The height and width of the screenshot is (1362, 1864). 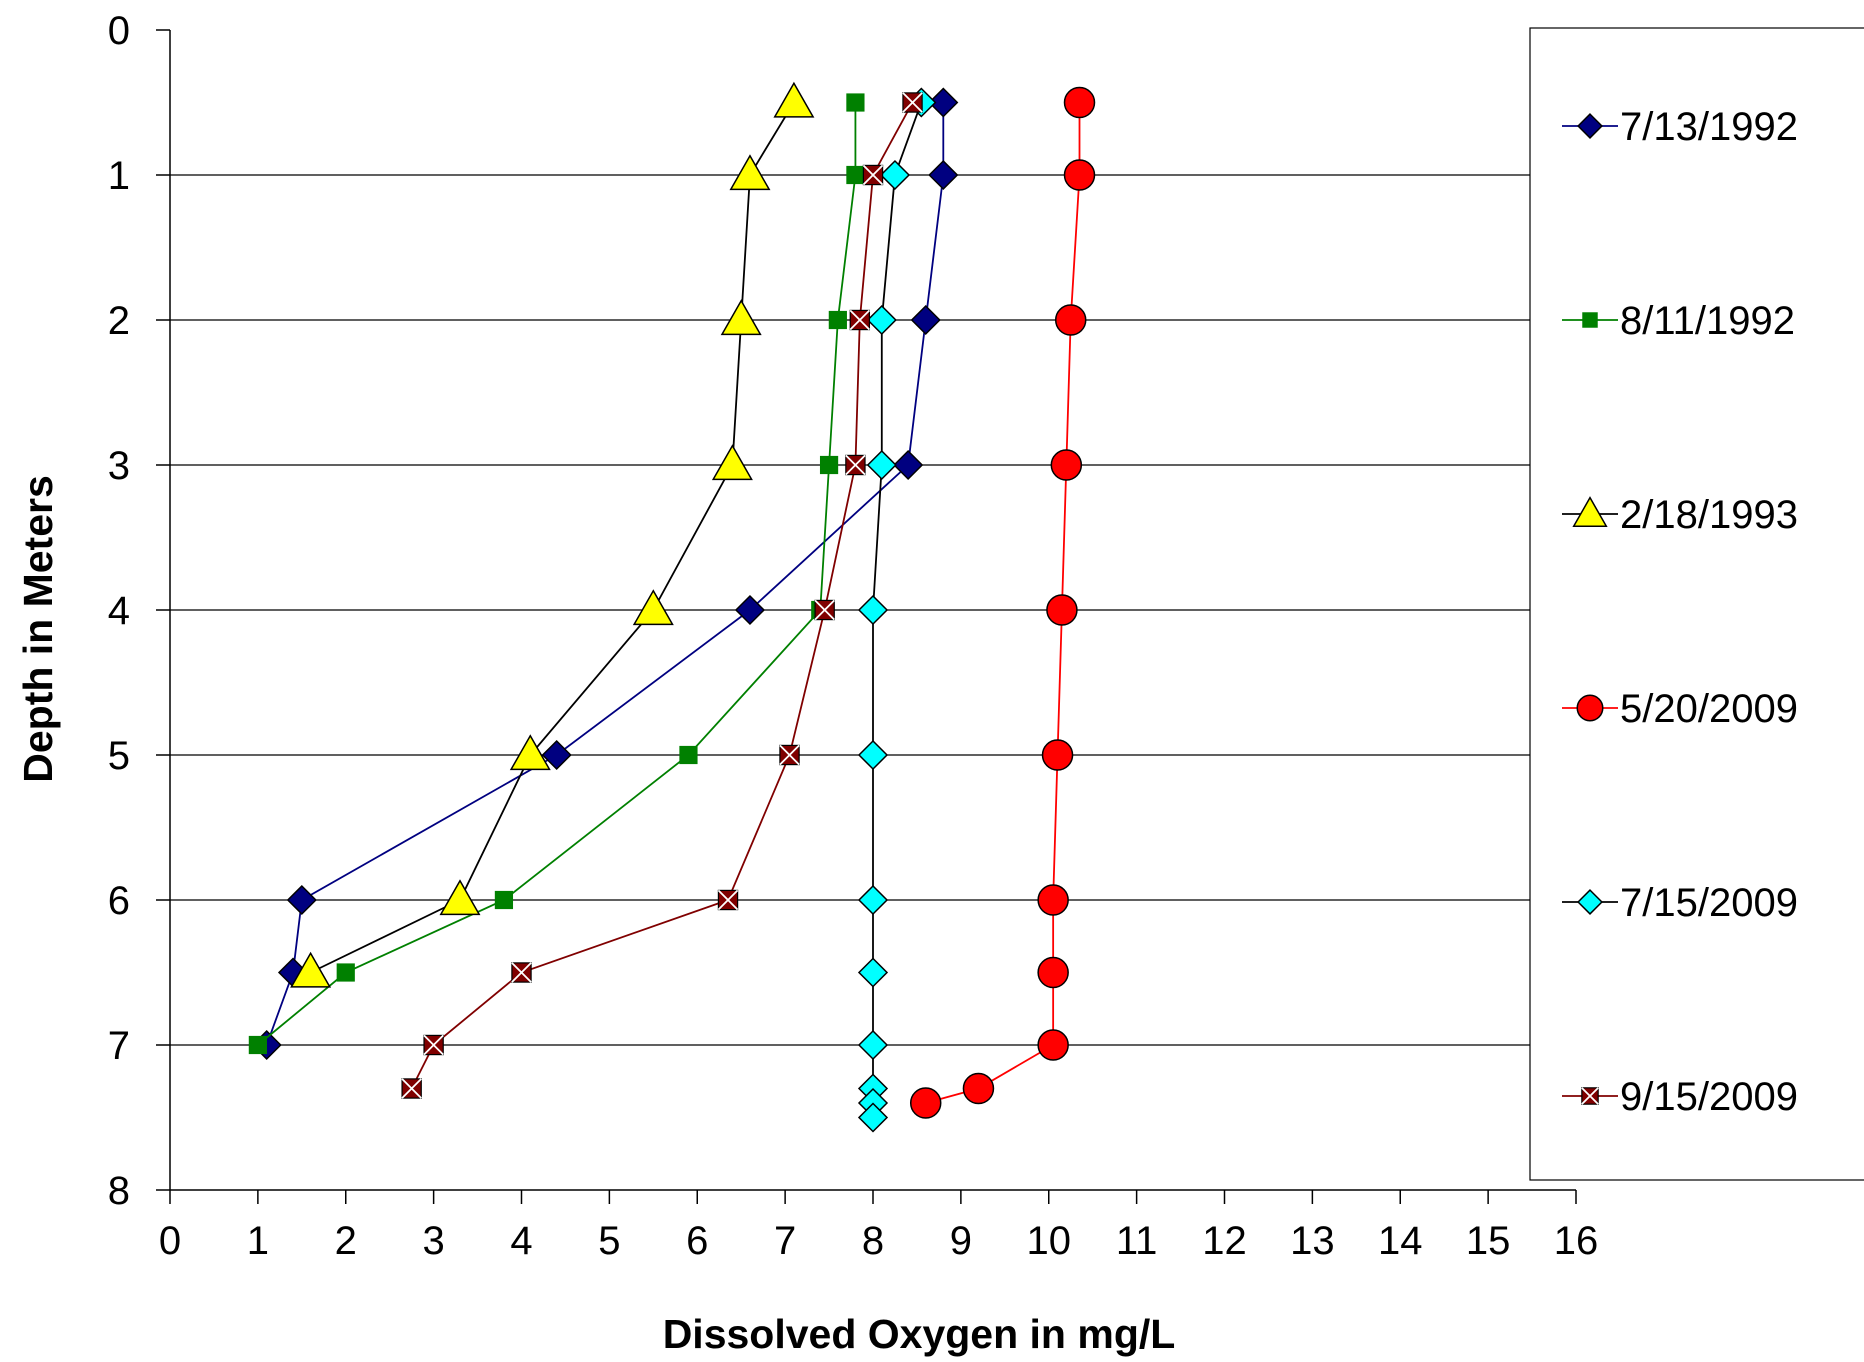 I want to click on x-tick-label: 8, so click(x=873, y=1241).